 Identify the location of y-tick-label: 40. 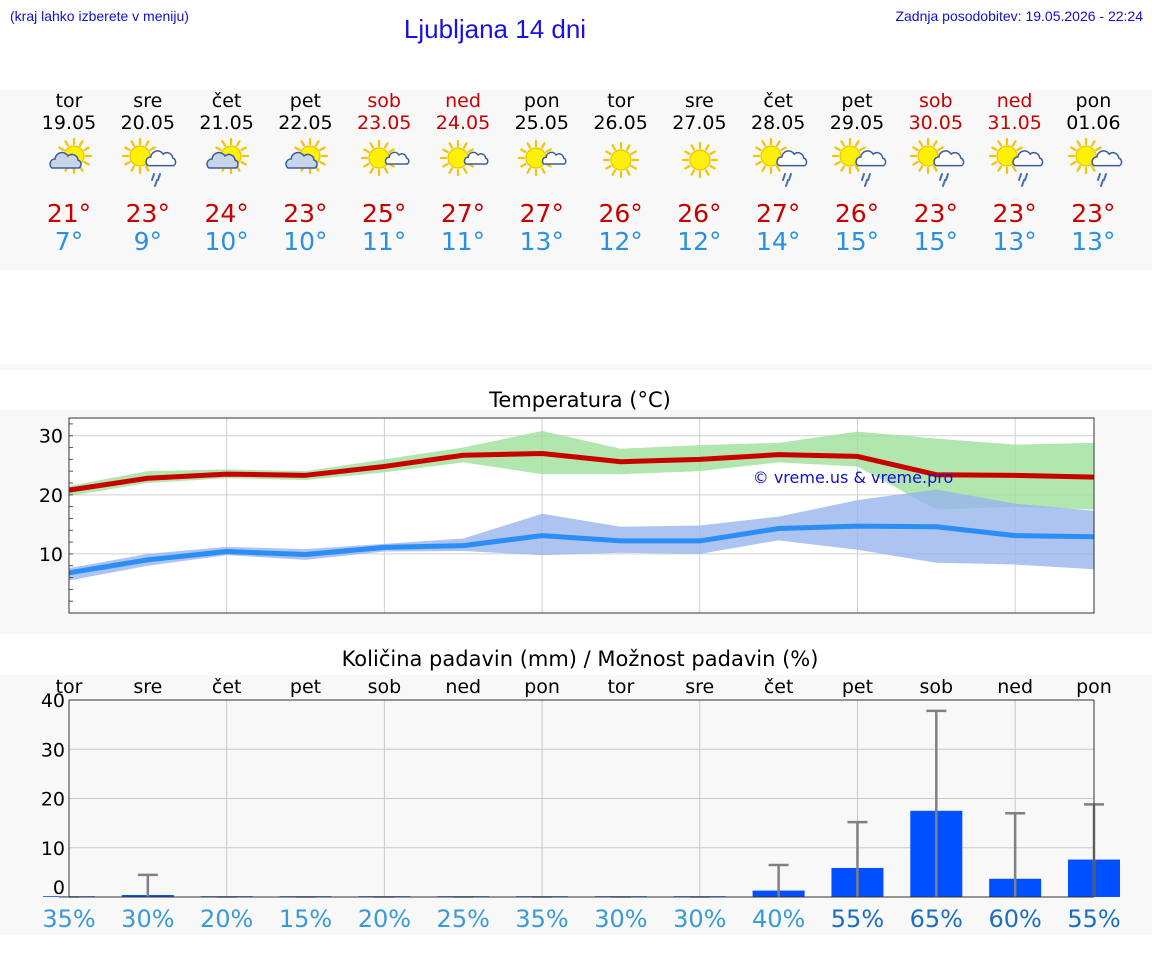
(53, 701).